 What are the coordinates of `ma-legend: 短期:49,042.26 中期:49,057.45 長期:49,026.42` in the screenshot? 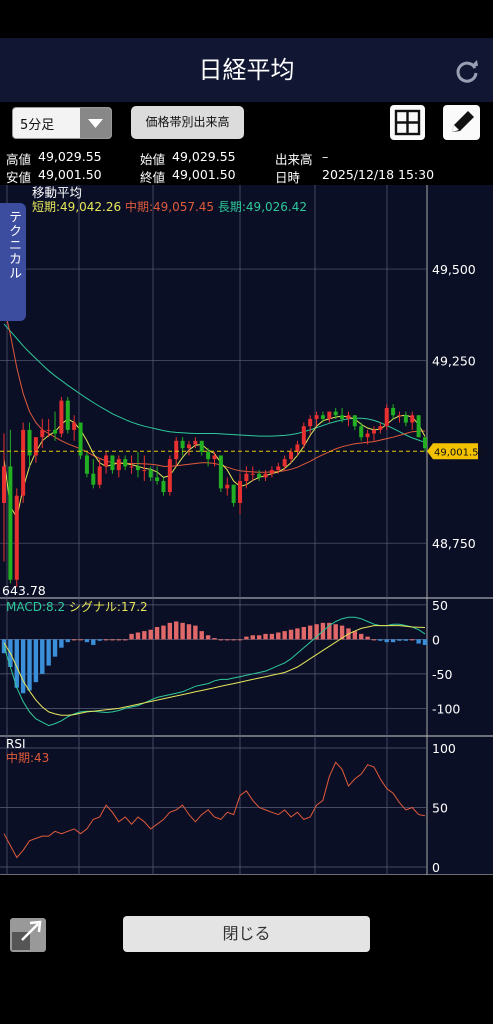 It's located at (169, 206).